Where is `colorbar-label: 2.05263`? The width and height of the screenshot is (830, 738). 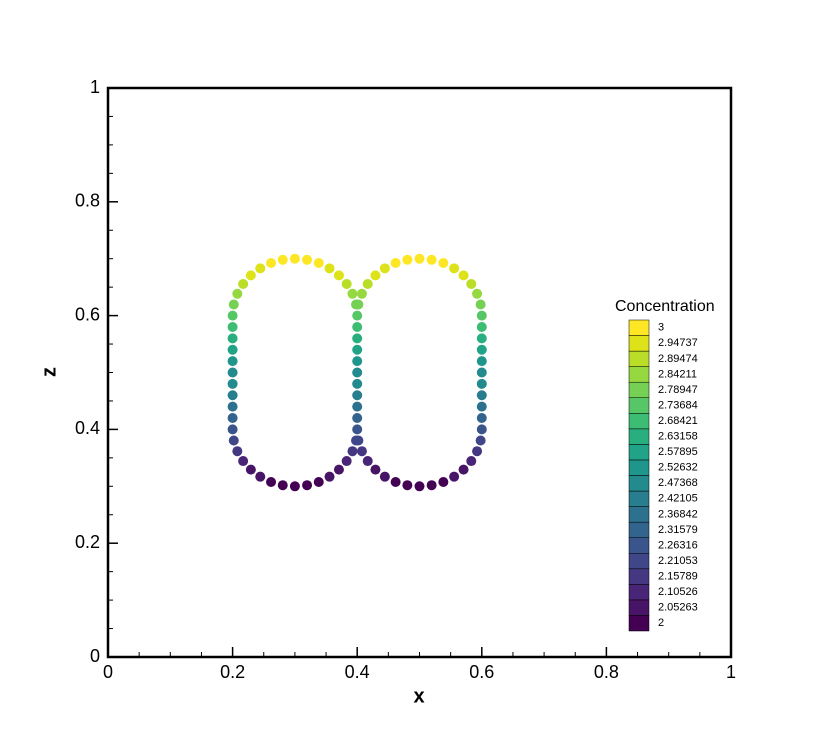
colorbar-label: 2.05263 is located at coordinates (678, 608).